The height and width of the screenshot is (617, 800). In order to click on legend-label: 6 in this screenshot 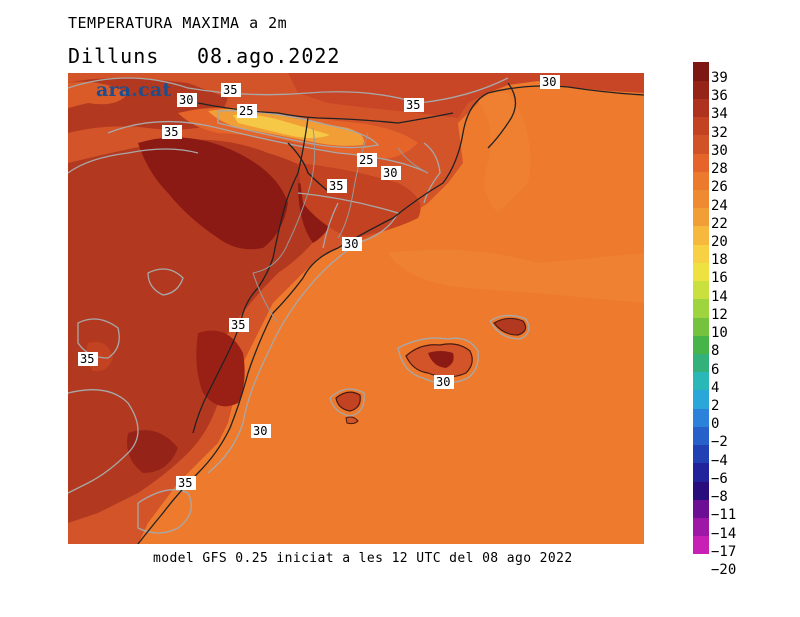, I will do `click(715, 369)`.